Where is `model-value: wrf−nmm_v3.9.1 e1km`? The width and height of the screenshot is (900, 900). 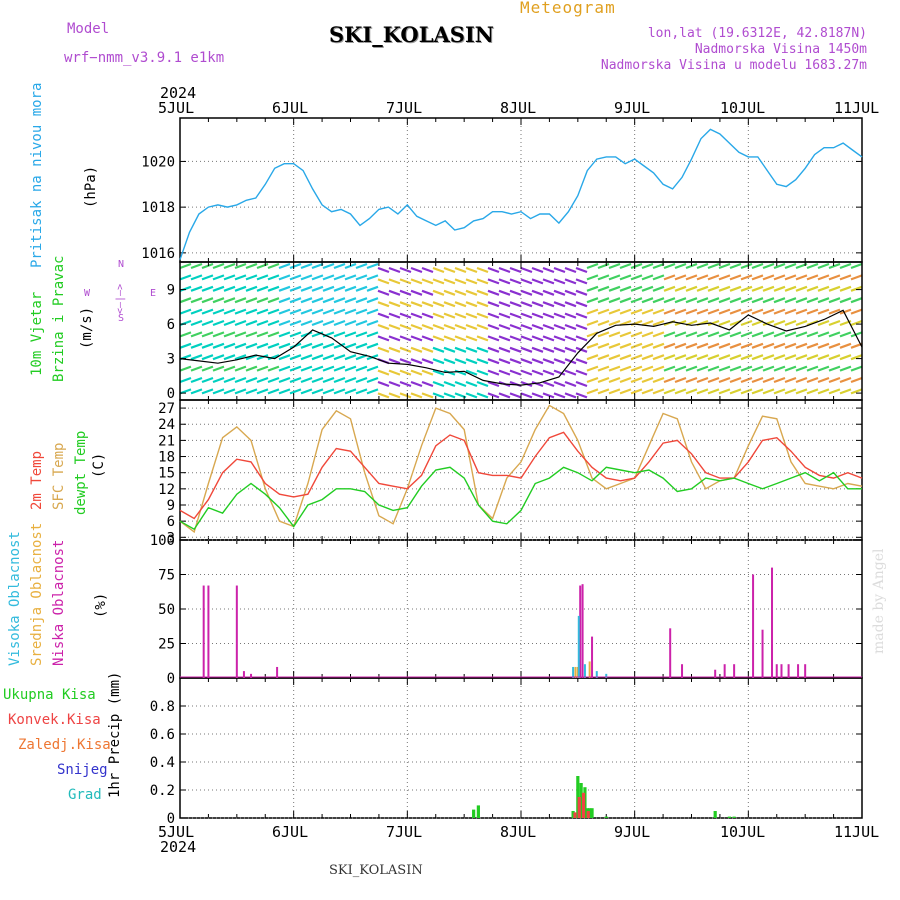 model-value: wrf−nmm_v3.9.1 e1km is located at coordinates (144, 58).